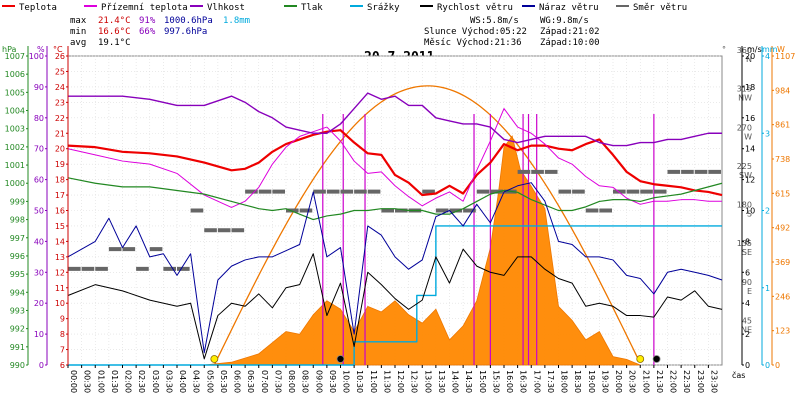 The width and height of the screenshot is (800, 400). What do you see at coordinates (147, 21) in the screenshot?
I see `stat-max-hum: 91%` at bounding box center [147, 21].